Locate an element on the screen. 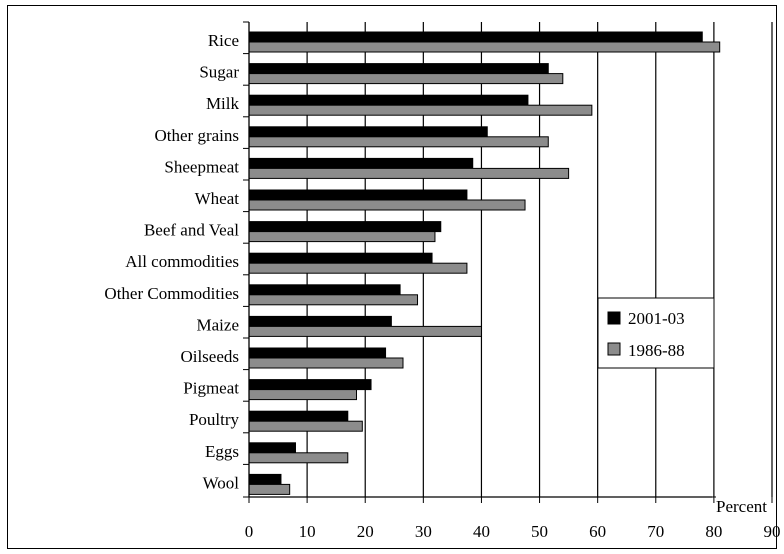 This screenshot has height=554, width=784. bar-1986-88-other-commodities is located at coordinates (333, 300).